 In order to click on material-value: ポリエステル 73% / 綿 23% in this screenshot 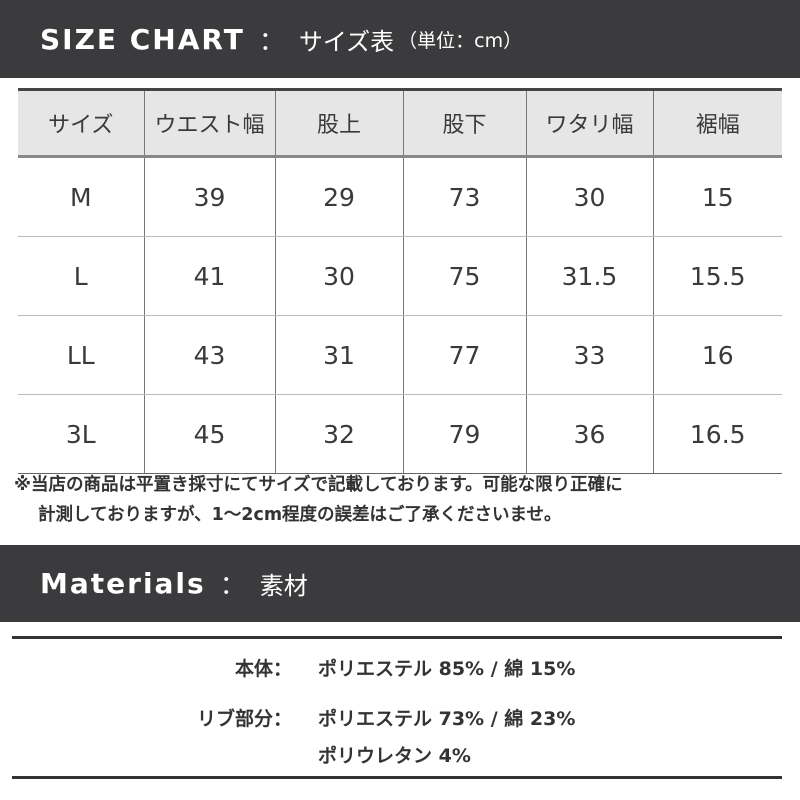, I will do `click(447, 719)`.